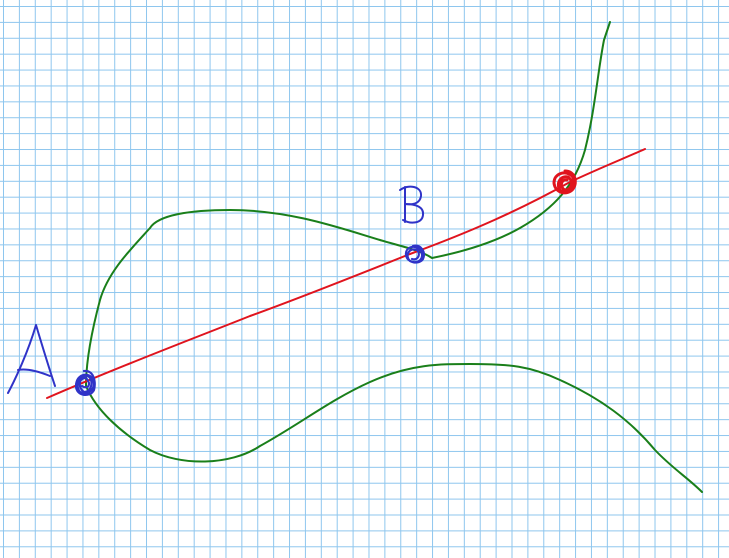  Describe the element at coordinates (85, 382) in the screenshot. I see `point-a-marker` at that location.